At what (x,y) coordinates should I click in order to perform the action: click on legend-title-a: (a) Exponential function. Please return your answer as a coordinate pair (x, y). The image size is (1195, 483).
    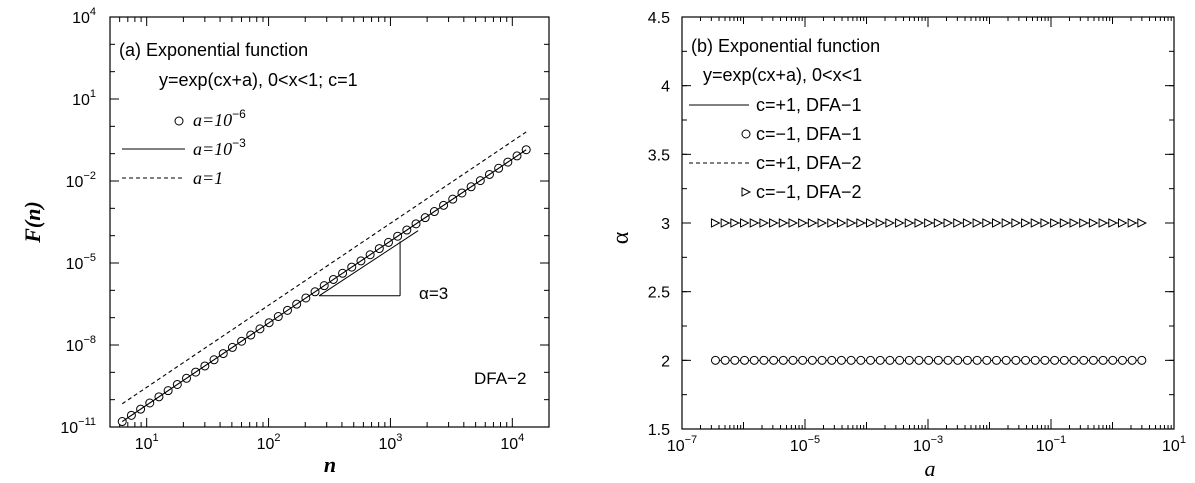
    Looking at the image, I should click on (213, 50).